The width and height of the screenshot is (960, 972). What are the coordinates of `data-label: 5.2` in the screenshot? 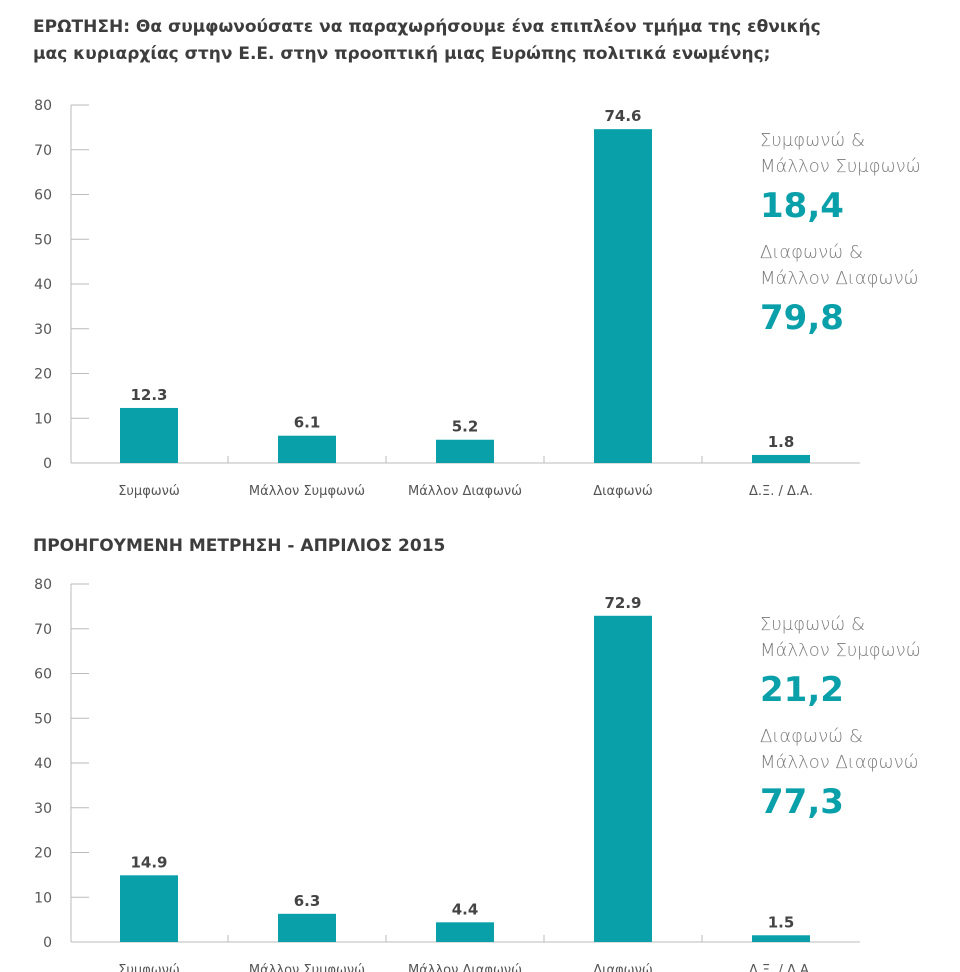 It's located at (465, 427).